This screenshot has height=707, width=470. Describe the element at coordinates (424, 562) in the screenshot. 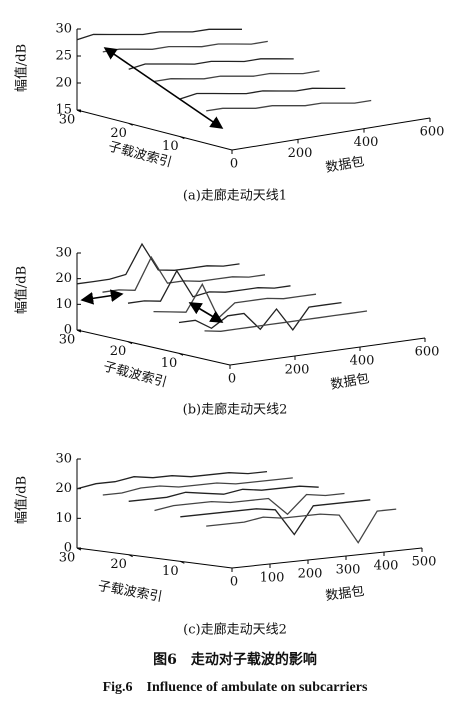

I see `x-tick-label: 500` at that location.